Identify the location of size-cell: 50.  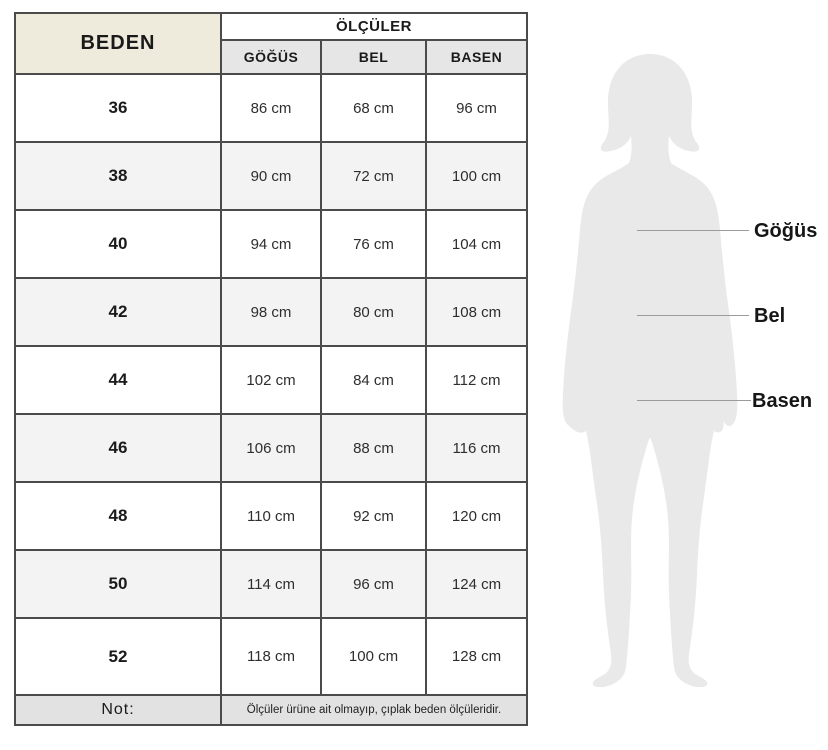
(118, 584).